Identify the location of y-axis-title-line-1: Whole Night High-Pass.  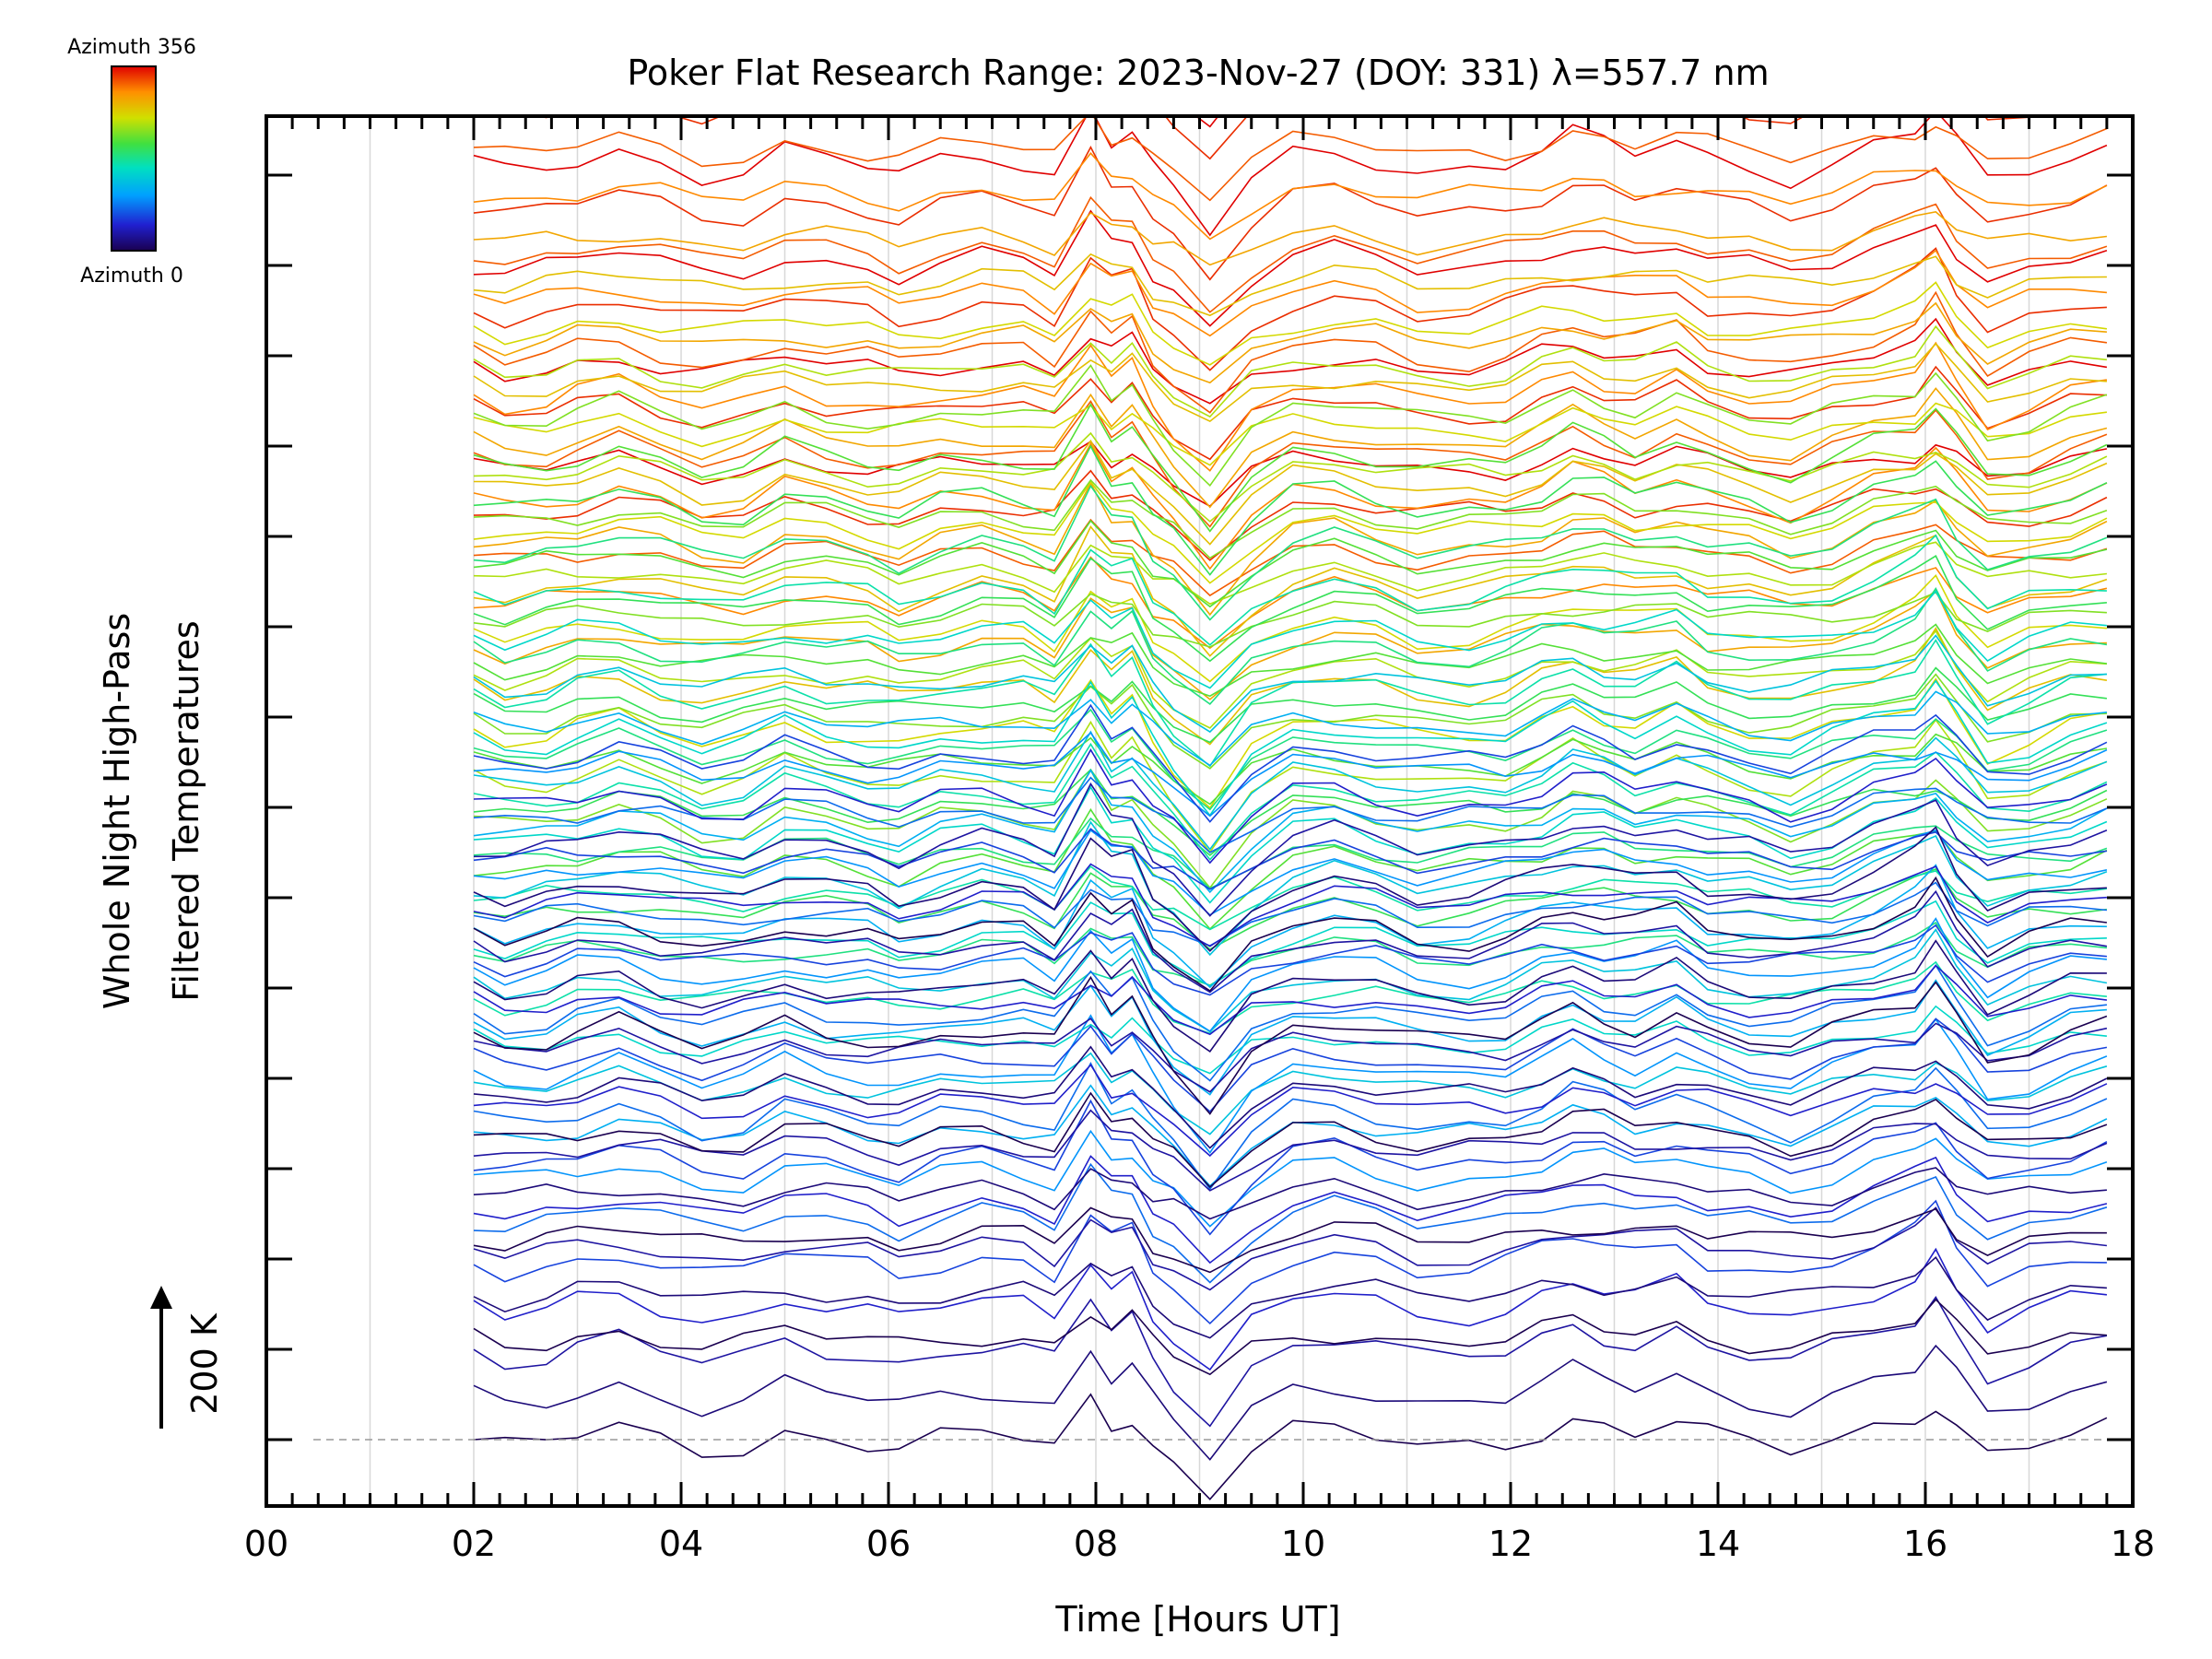
(117, 811).